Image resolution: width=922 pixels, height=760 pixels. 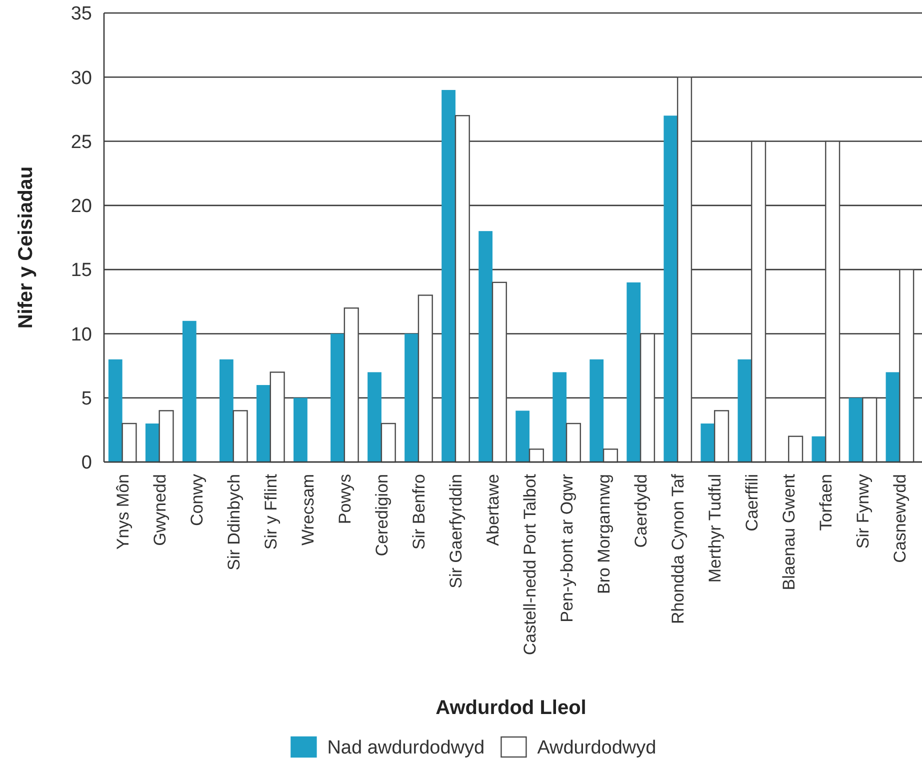 What do you see at coordinates (234, 522) in the screenshot?
I see `x-tick-label: Sir Ddinbych` at bounding box center [234, 522].